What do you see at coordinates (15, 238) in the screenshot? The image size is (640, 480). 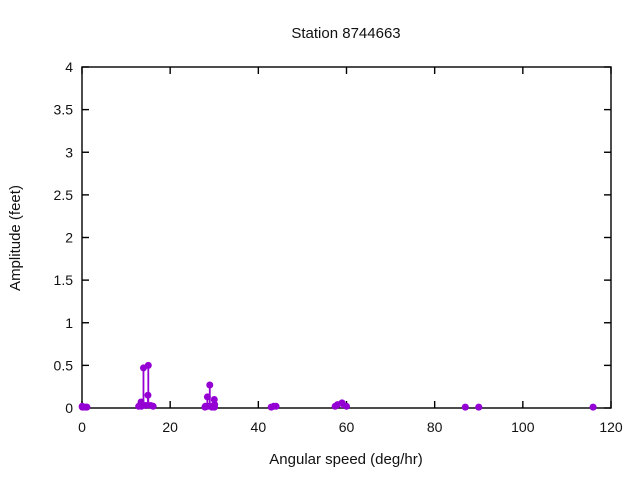 I see `y-axis-label: Amplitude (feet)` at bounding box center [15, 238].